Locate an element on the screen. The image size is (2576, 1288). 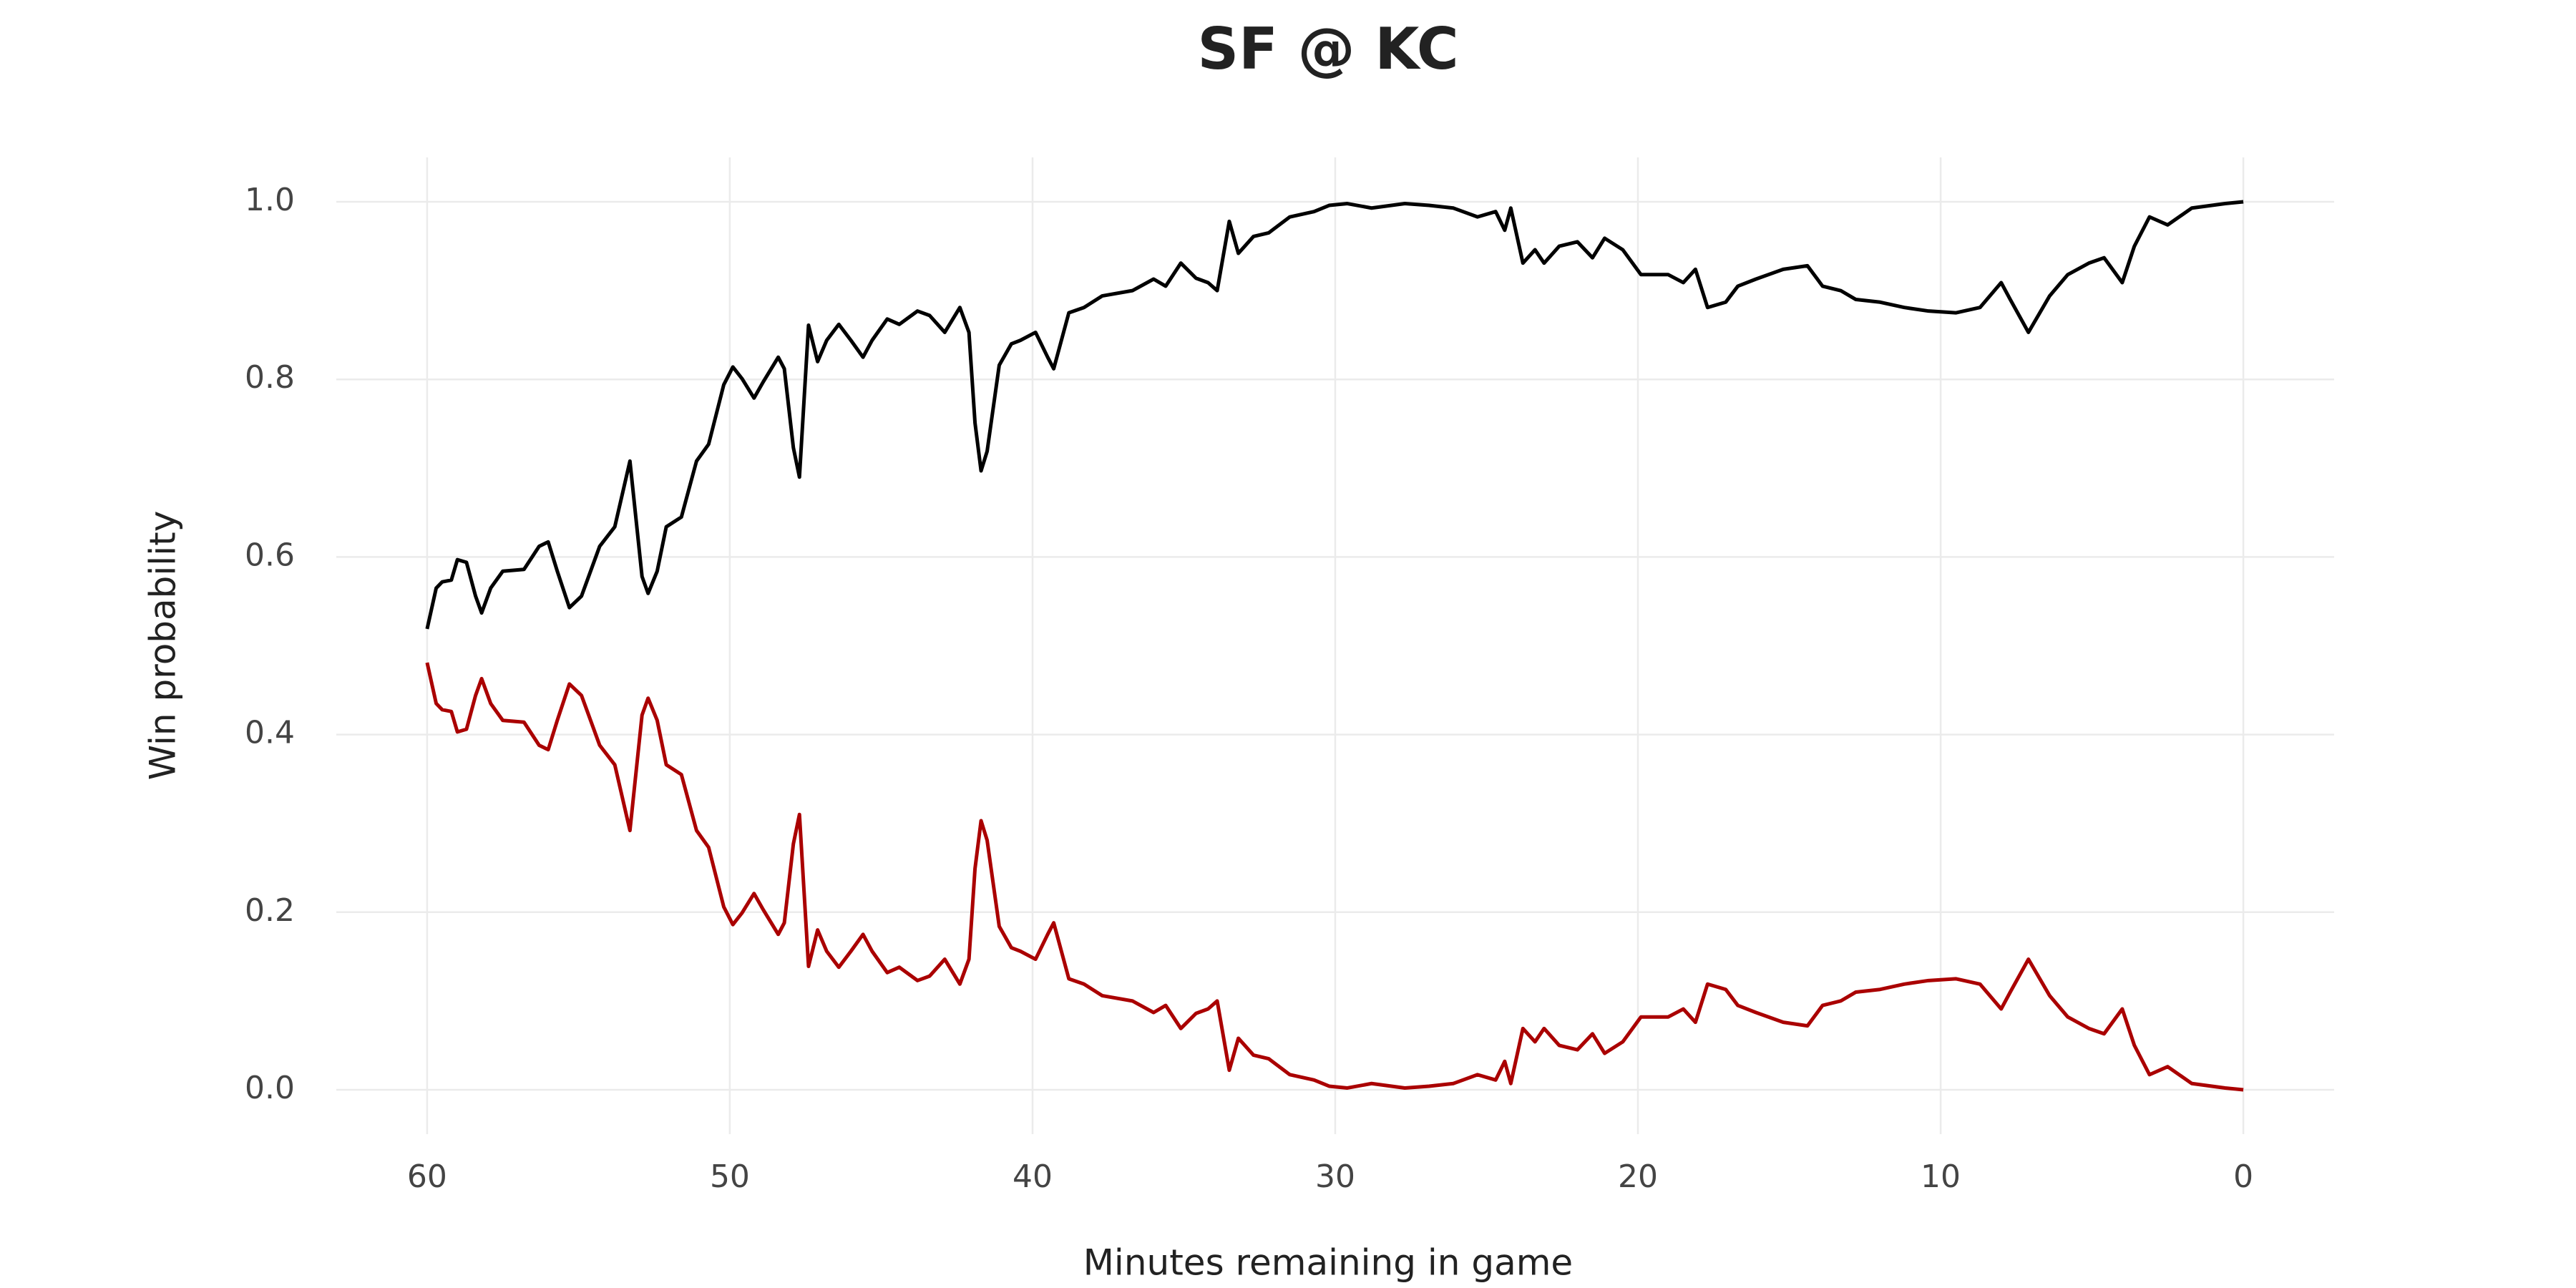
x-tick-label: 0 is located at coordinates (2243, 1176).